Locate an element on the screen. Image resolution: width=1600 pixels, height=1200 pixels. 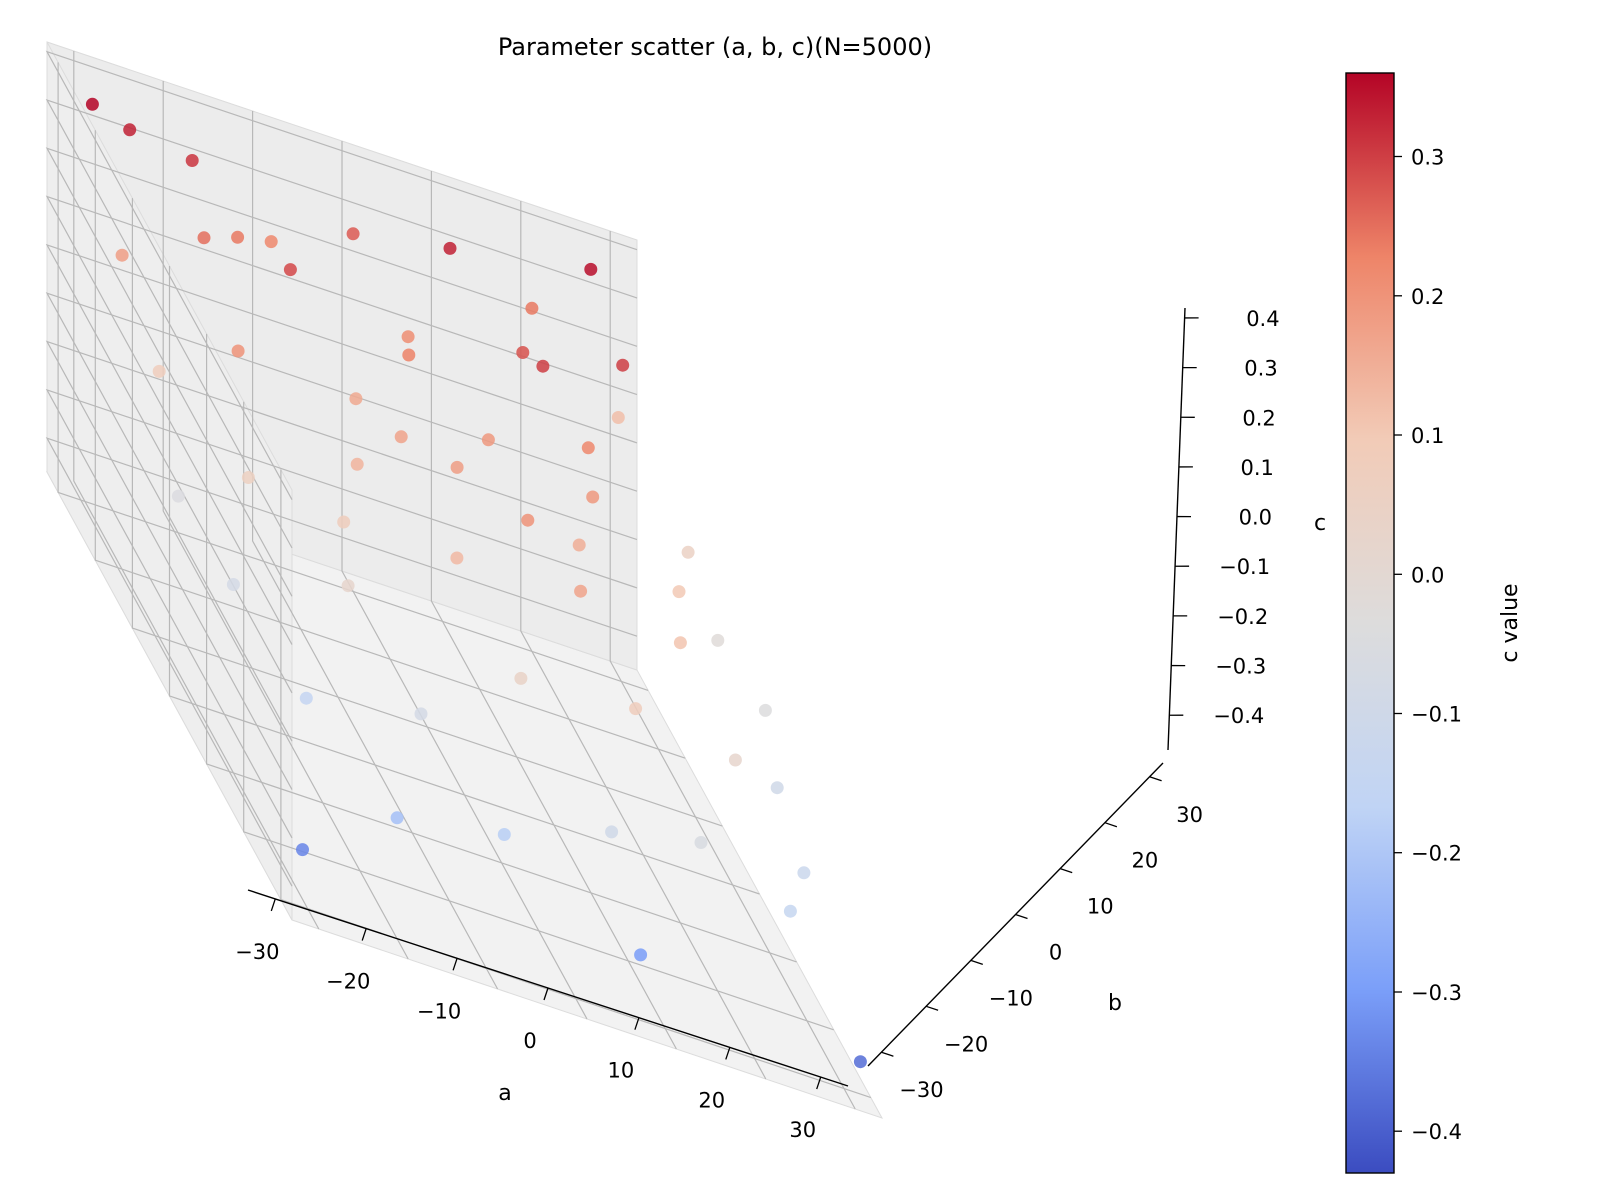
c-axis-tick-label: −0.2 is located at coordinates (1242, 617).